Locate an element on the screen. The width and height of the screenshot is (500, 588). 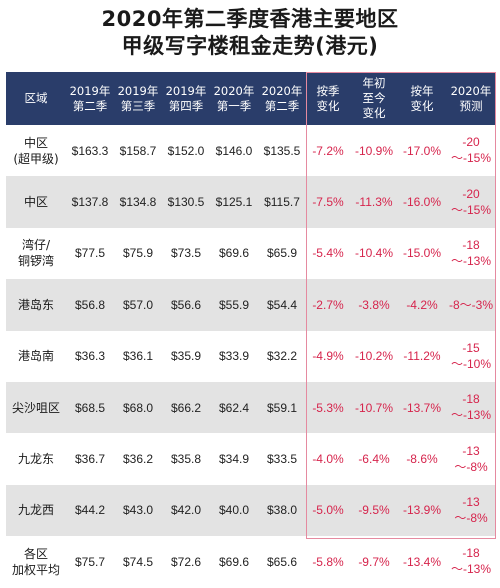
change-value-cell: -16.0% is located at coordinates (422, 202).